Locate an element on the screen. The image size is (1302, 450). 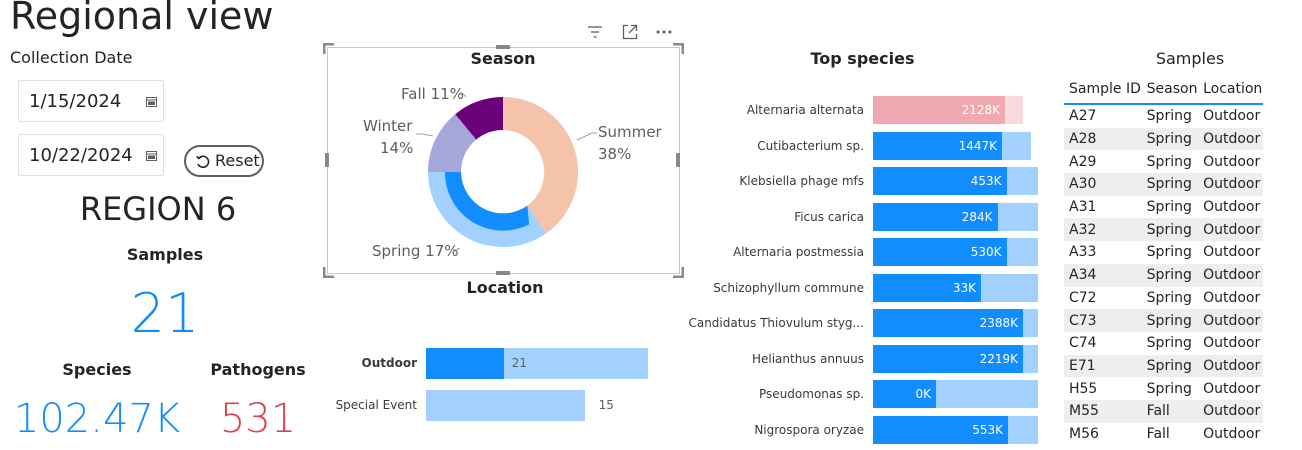
location-chart-title: Location is located at coordinates (505, 287).